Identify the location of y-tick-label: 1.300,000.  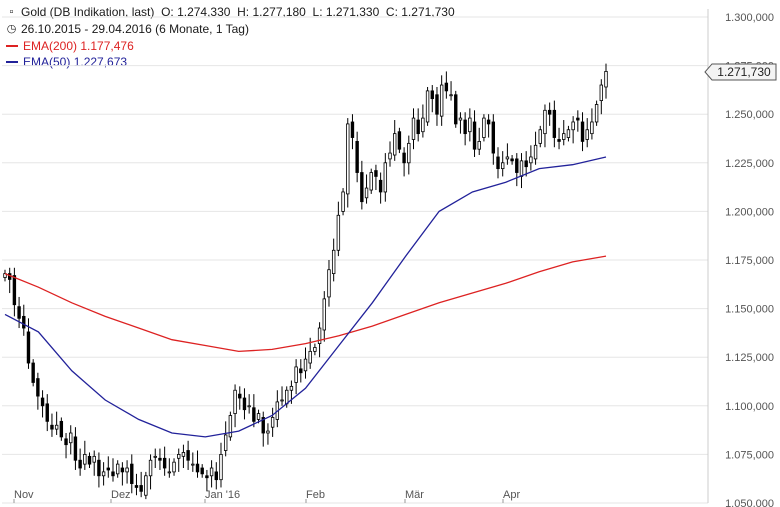
(749, 18).